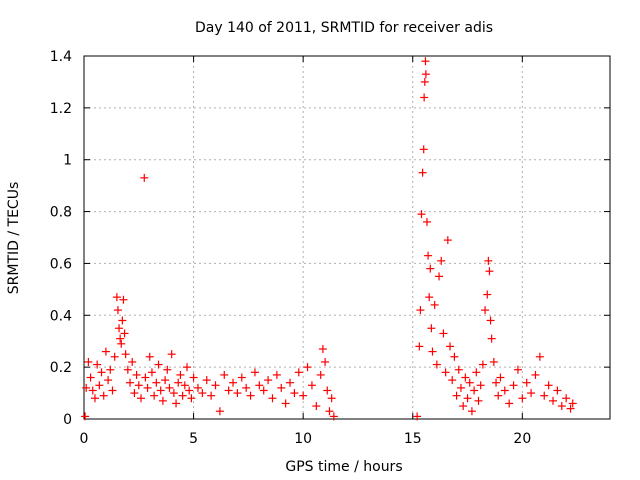  Describe the element at coordinates (413, 439) in the screenshot. I see `x-tick-label: 15` at that location.